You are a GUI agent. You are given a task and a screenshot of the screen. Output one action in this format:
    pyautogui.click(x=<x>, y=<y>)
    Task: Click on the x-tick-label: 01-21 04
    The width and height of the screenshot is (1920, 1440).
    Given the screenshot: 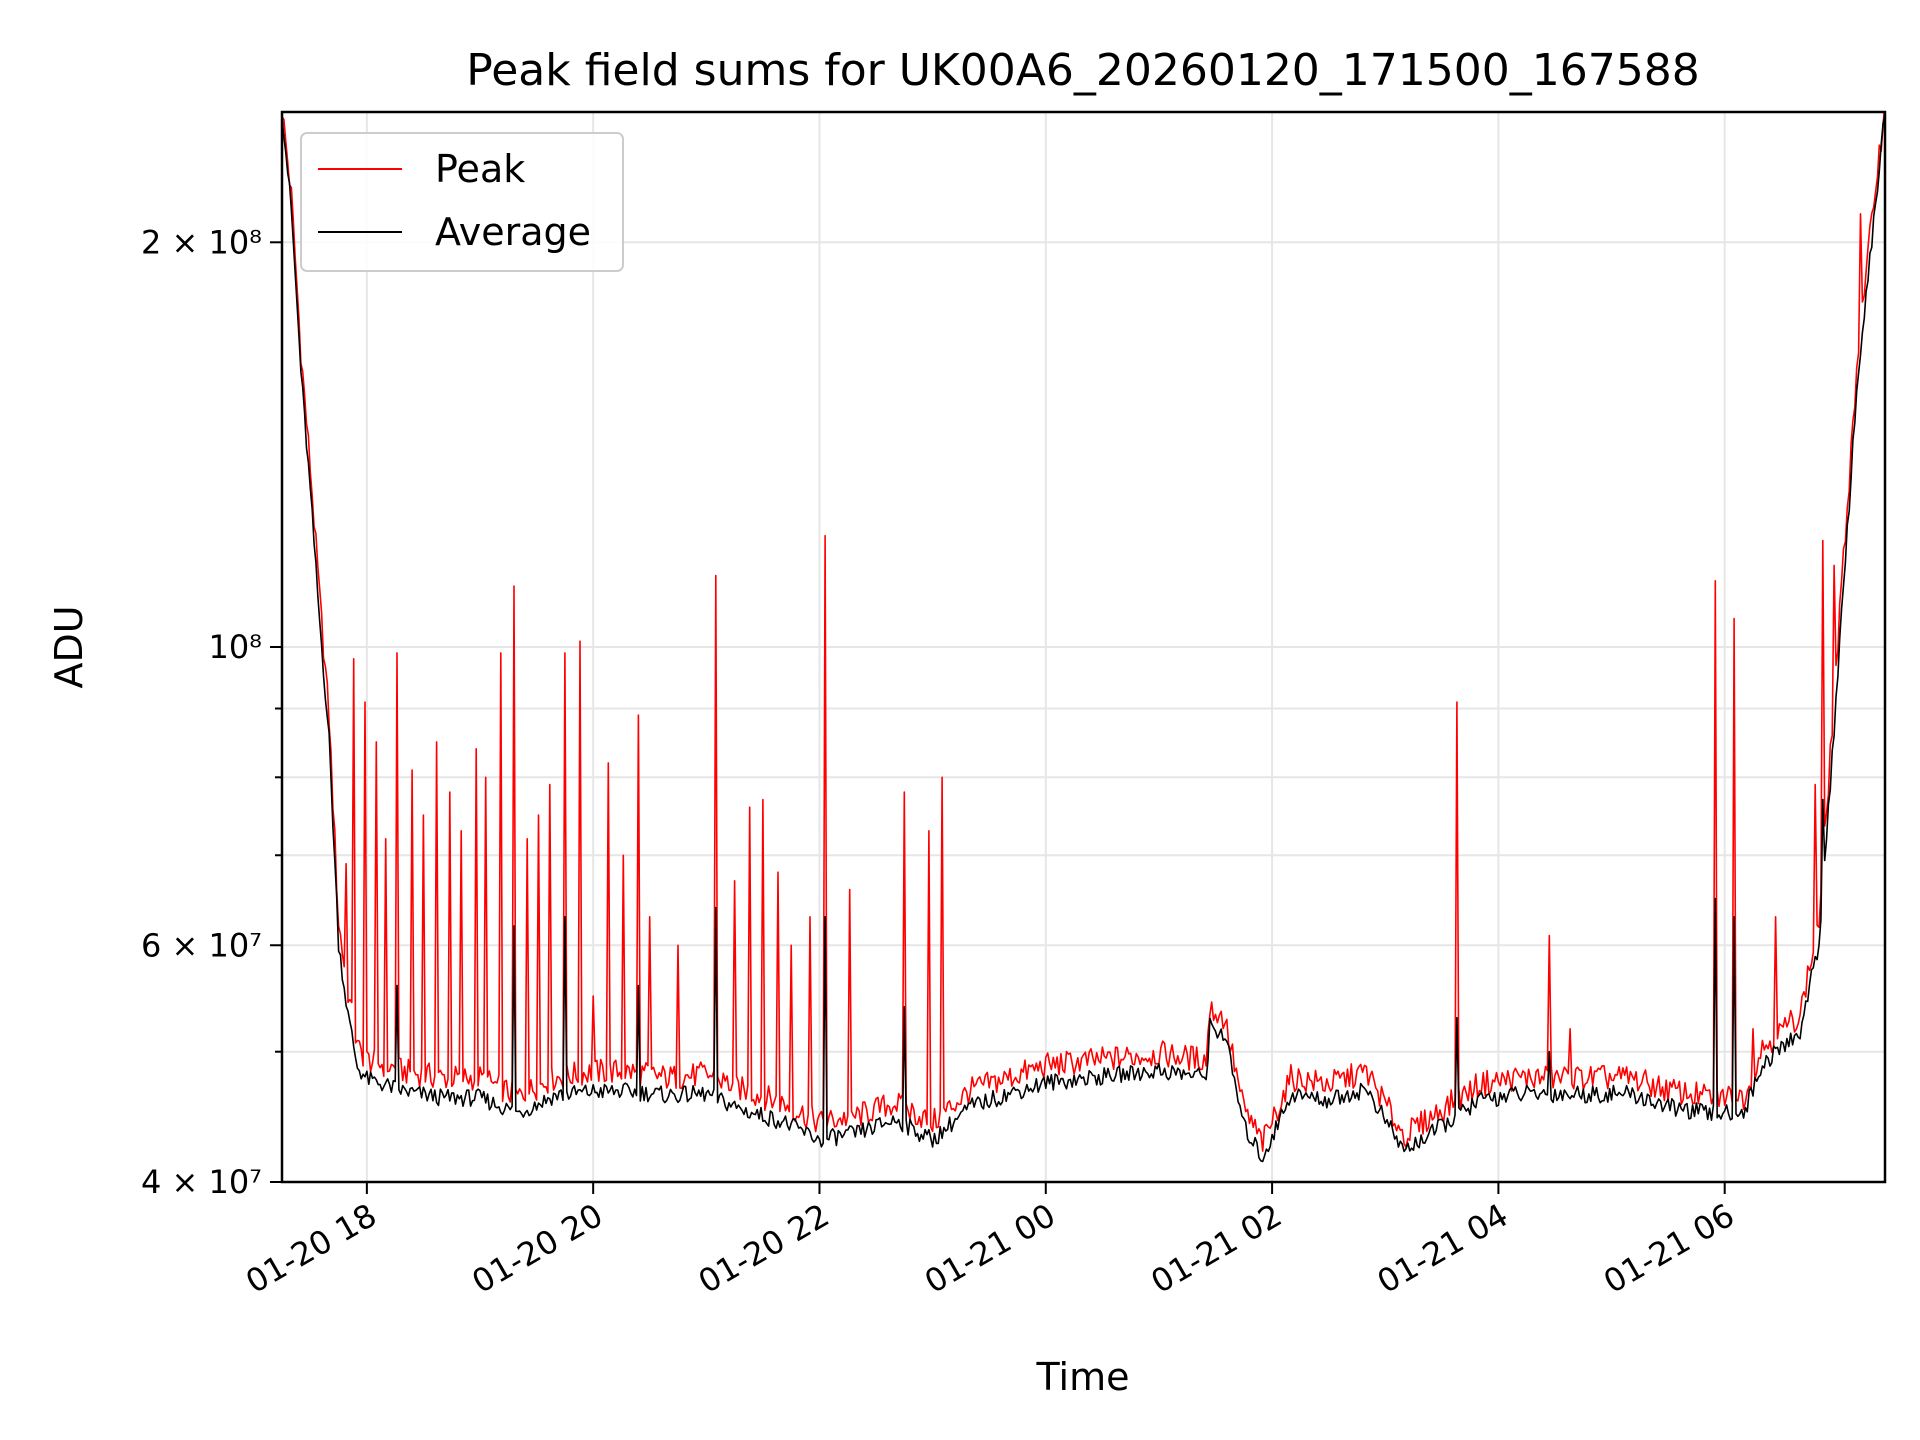 What is the action you would take?
    pyautogui.click(x=1443, y=1248)
    